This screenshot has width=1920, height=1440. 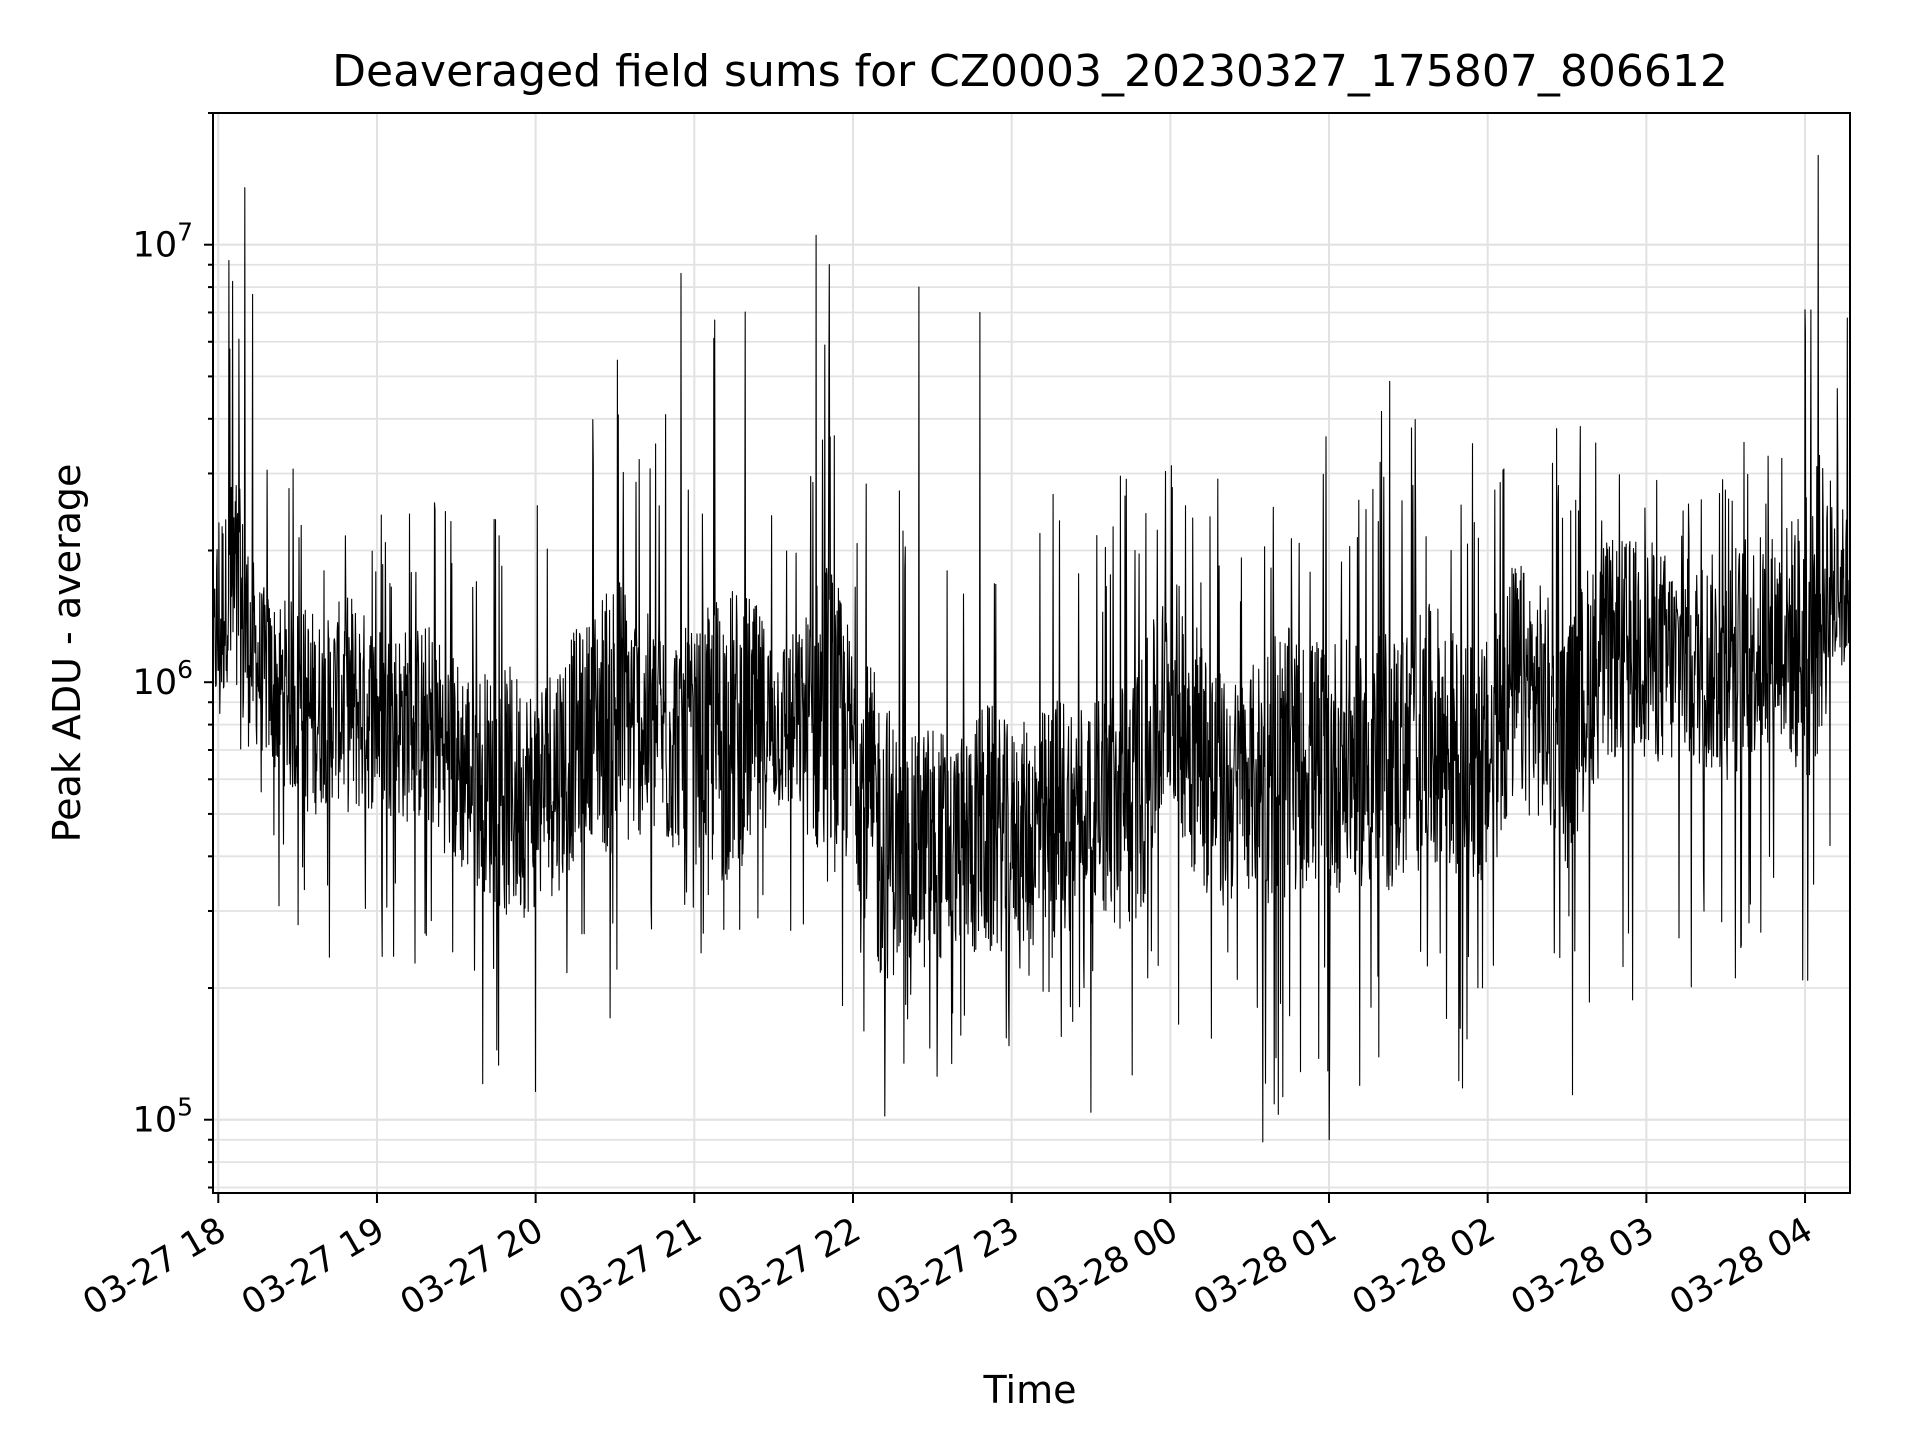 I want to click on x-tick-label: 03-28 02, so click(x=1424, y=1266).